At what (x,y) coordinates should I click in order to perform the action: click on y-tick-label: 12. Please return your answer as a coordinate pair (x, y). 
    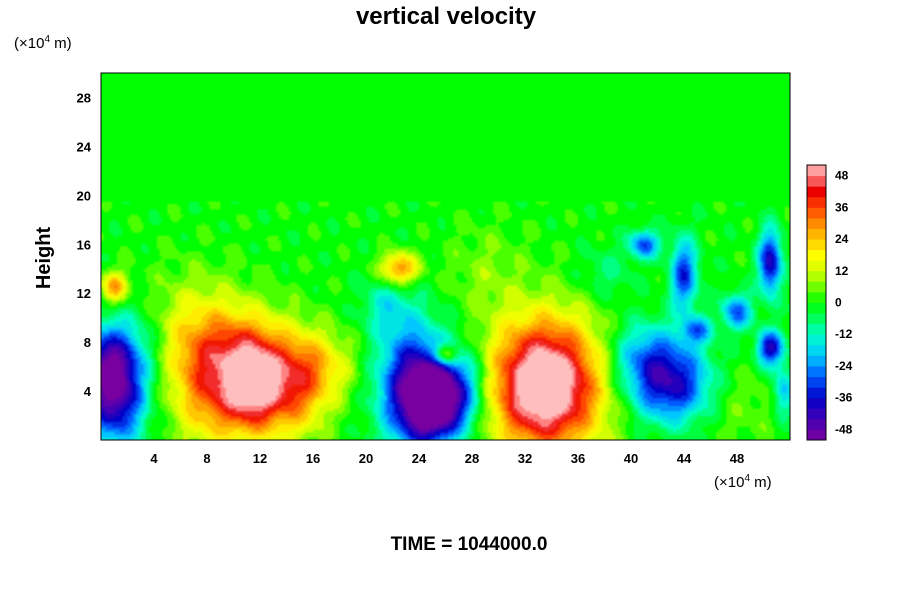
    Looking at the image, I should click on (84, 293).